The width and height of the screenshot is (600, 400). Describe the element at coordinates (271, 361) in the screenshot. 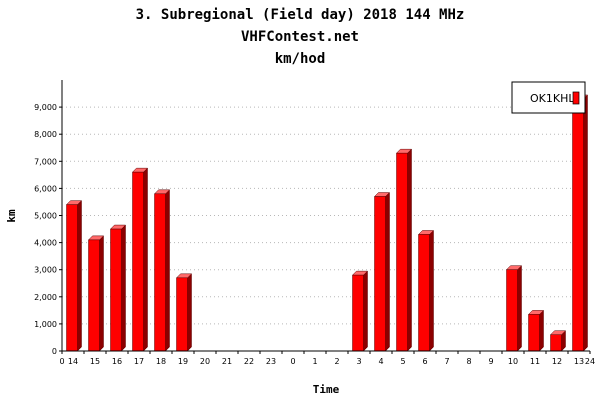

I see `x-tick-label: 23` at that location.